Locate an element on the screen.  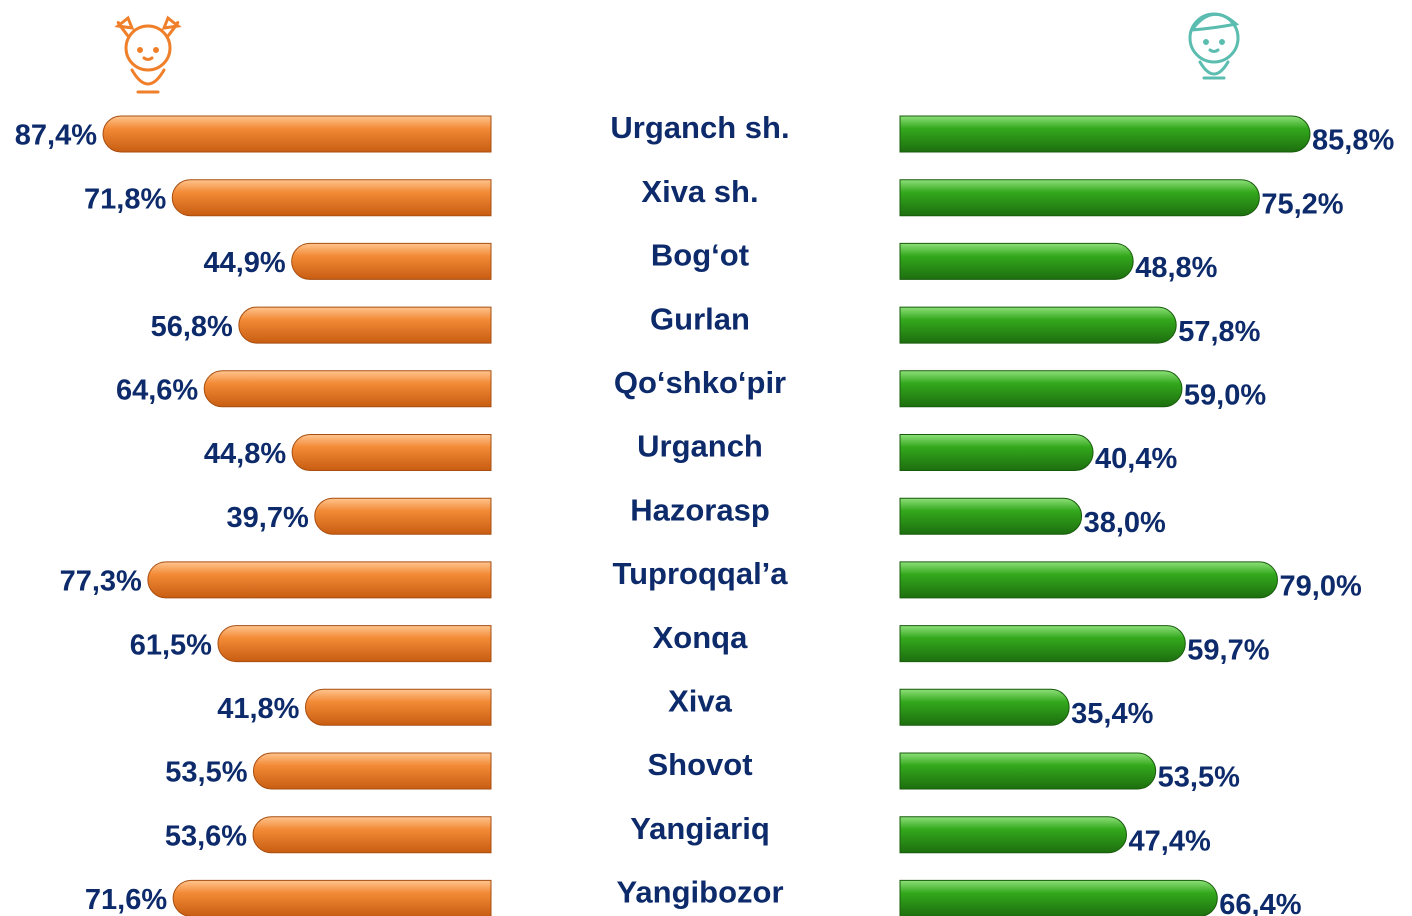
value-label: 64,6% is located at coordinates (157, 390).